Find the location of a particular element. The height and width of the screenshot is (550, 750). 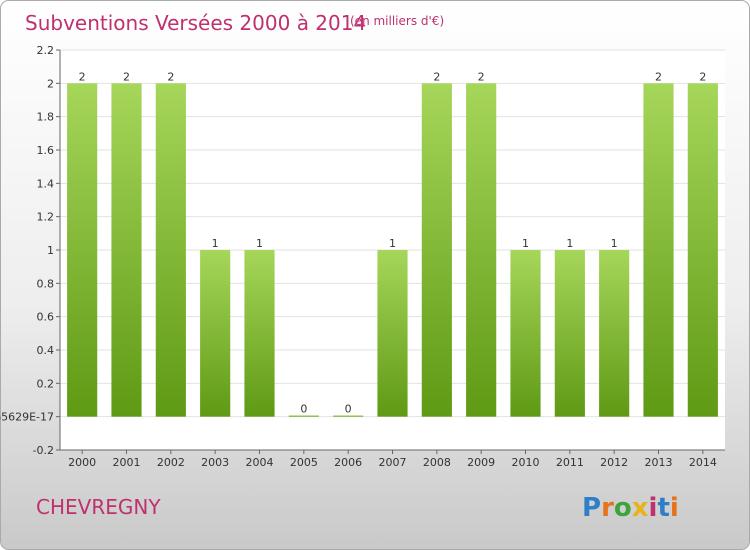

bar-2001 is located at coordinates (126, 250).